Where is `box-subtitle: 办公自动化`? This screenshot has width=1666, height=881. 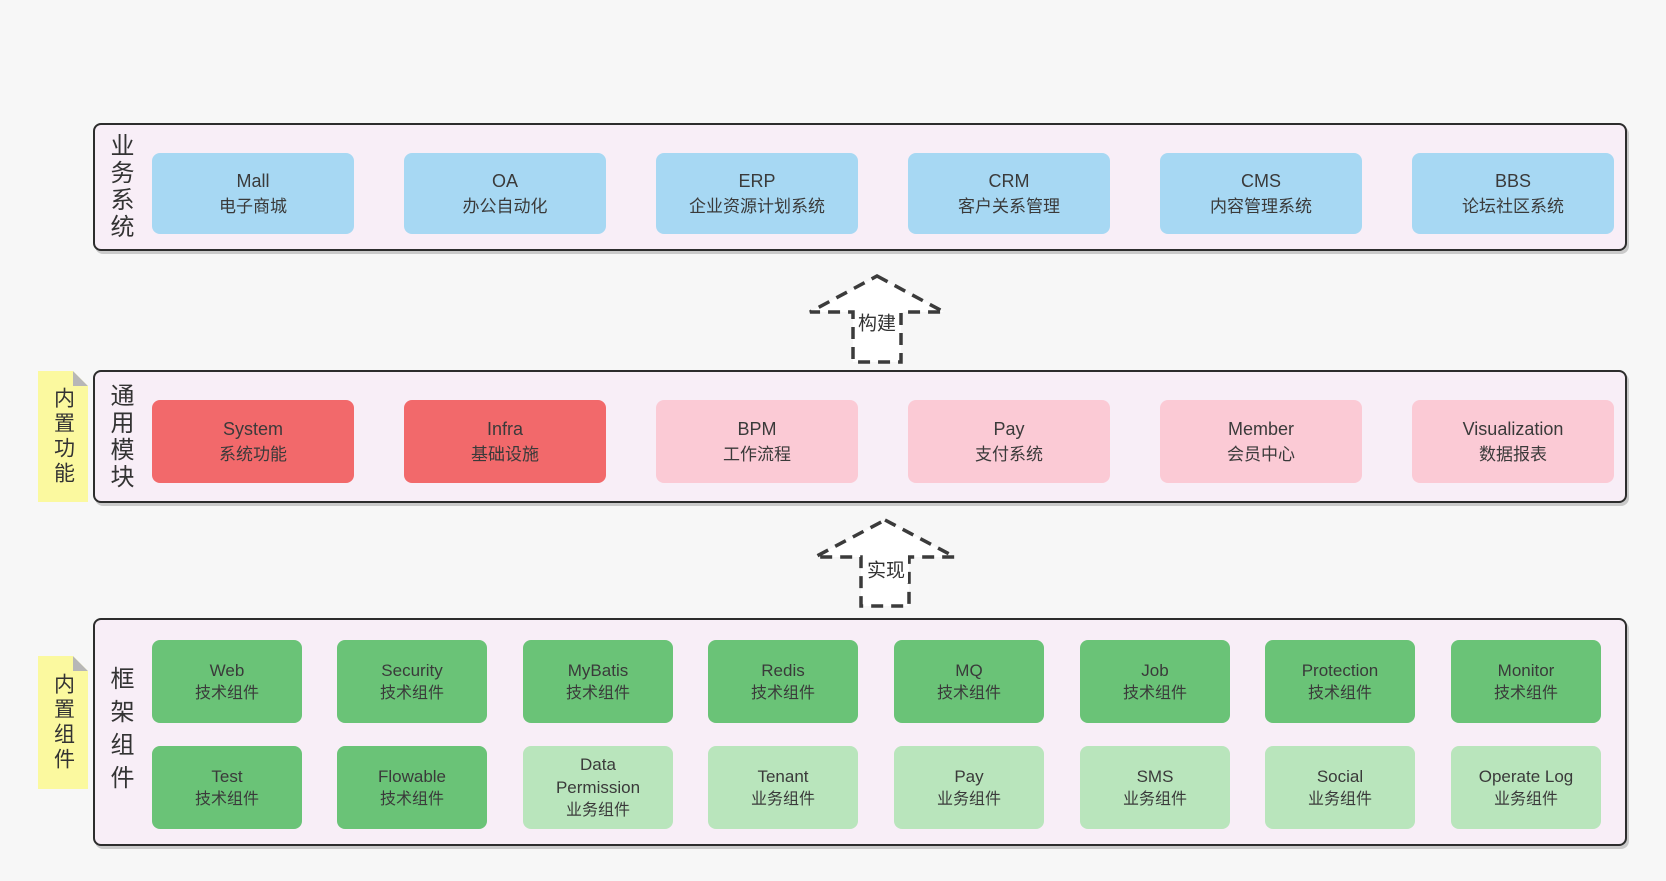 box-subtitle: 办公自动化 is located at coordinates (505, 206).